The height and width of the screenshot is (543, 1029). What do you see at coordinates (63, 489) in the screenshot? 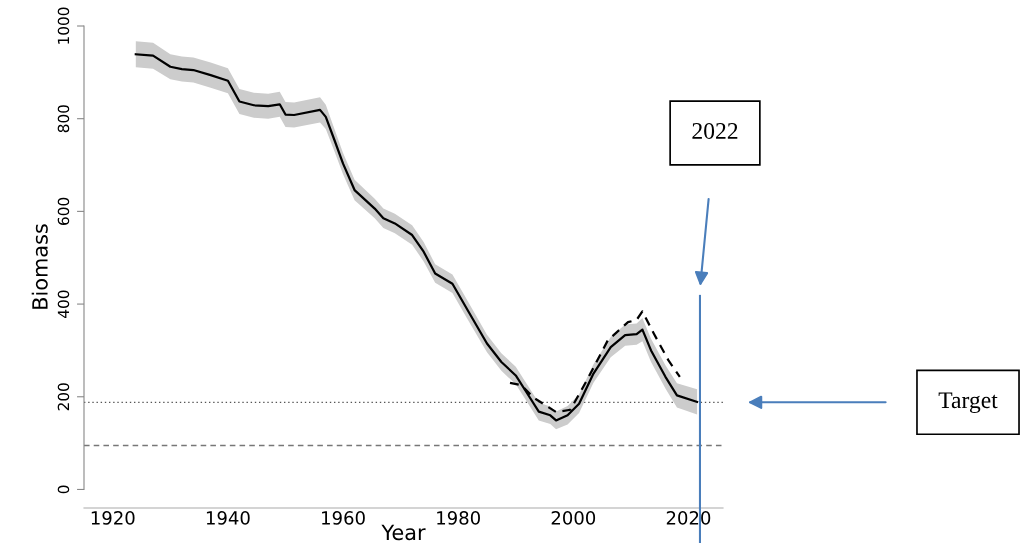
I see `y-tick-label: 0` at bounding box center [63, 489].